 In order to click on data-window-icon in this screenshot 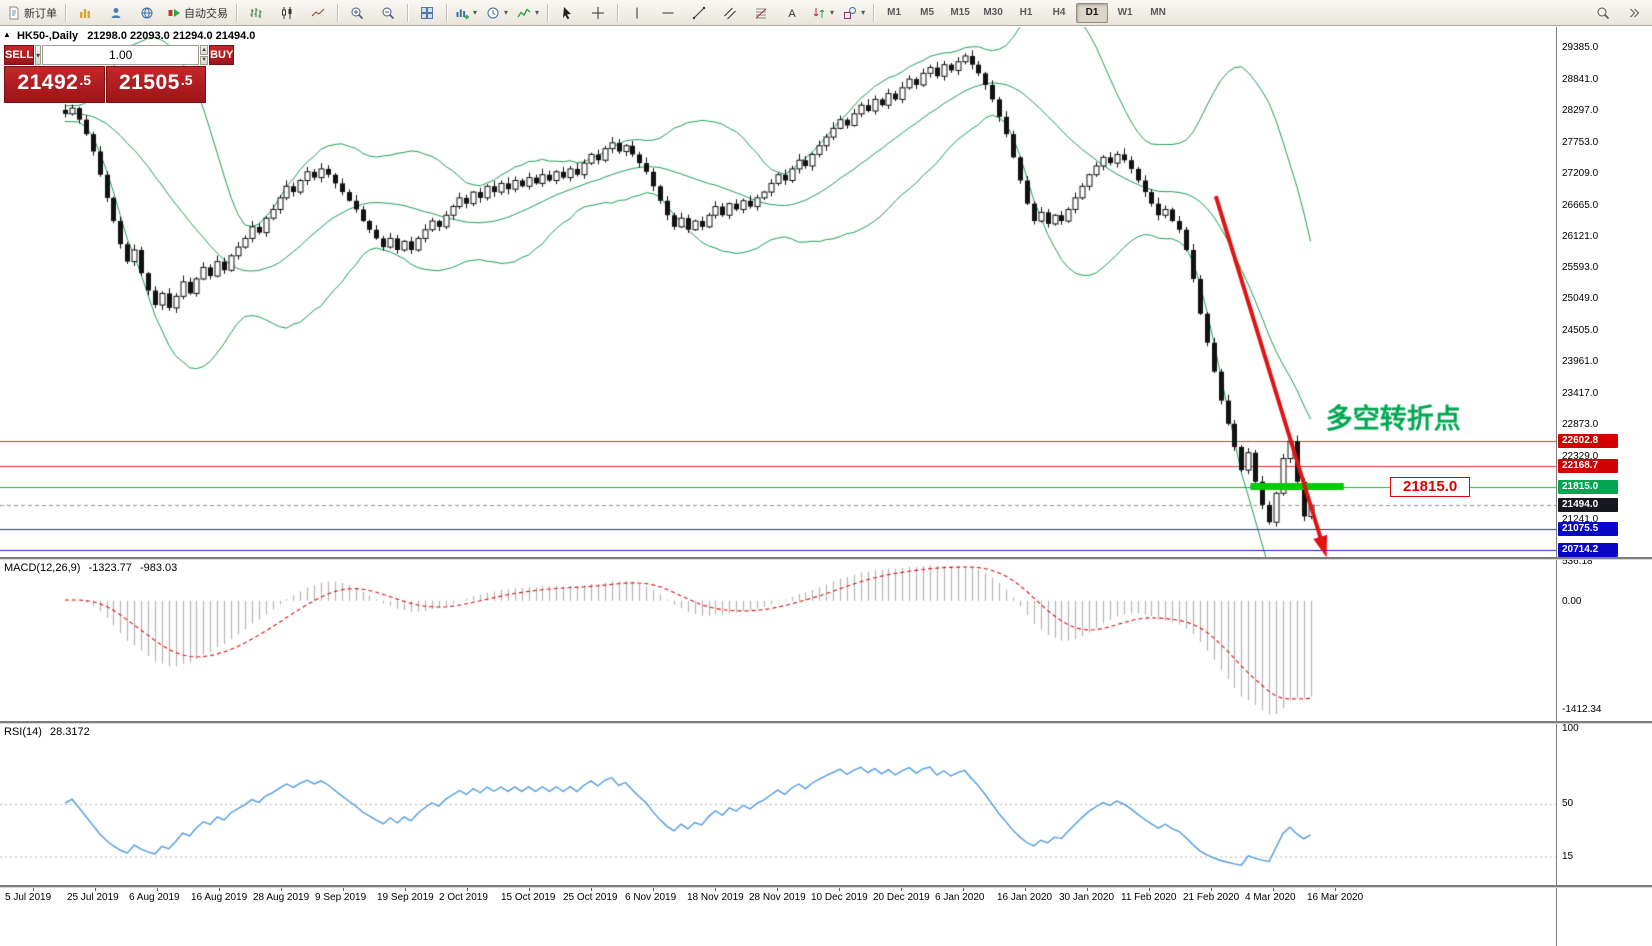, I will do `click(85, 13)`.